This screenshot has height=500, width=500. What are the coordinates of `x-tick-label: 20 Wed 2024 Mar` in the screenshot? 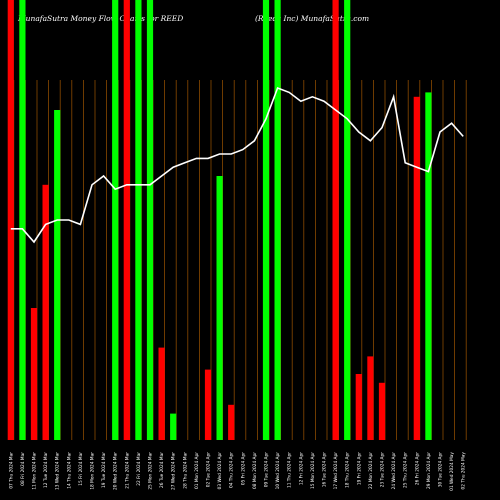 It's located at (116, 471).